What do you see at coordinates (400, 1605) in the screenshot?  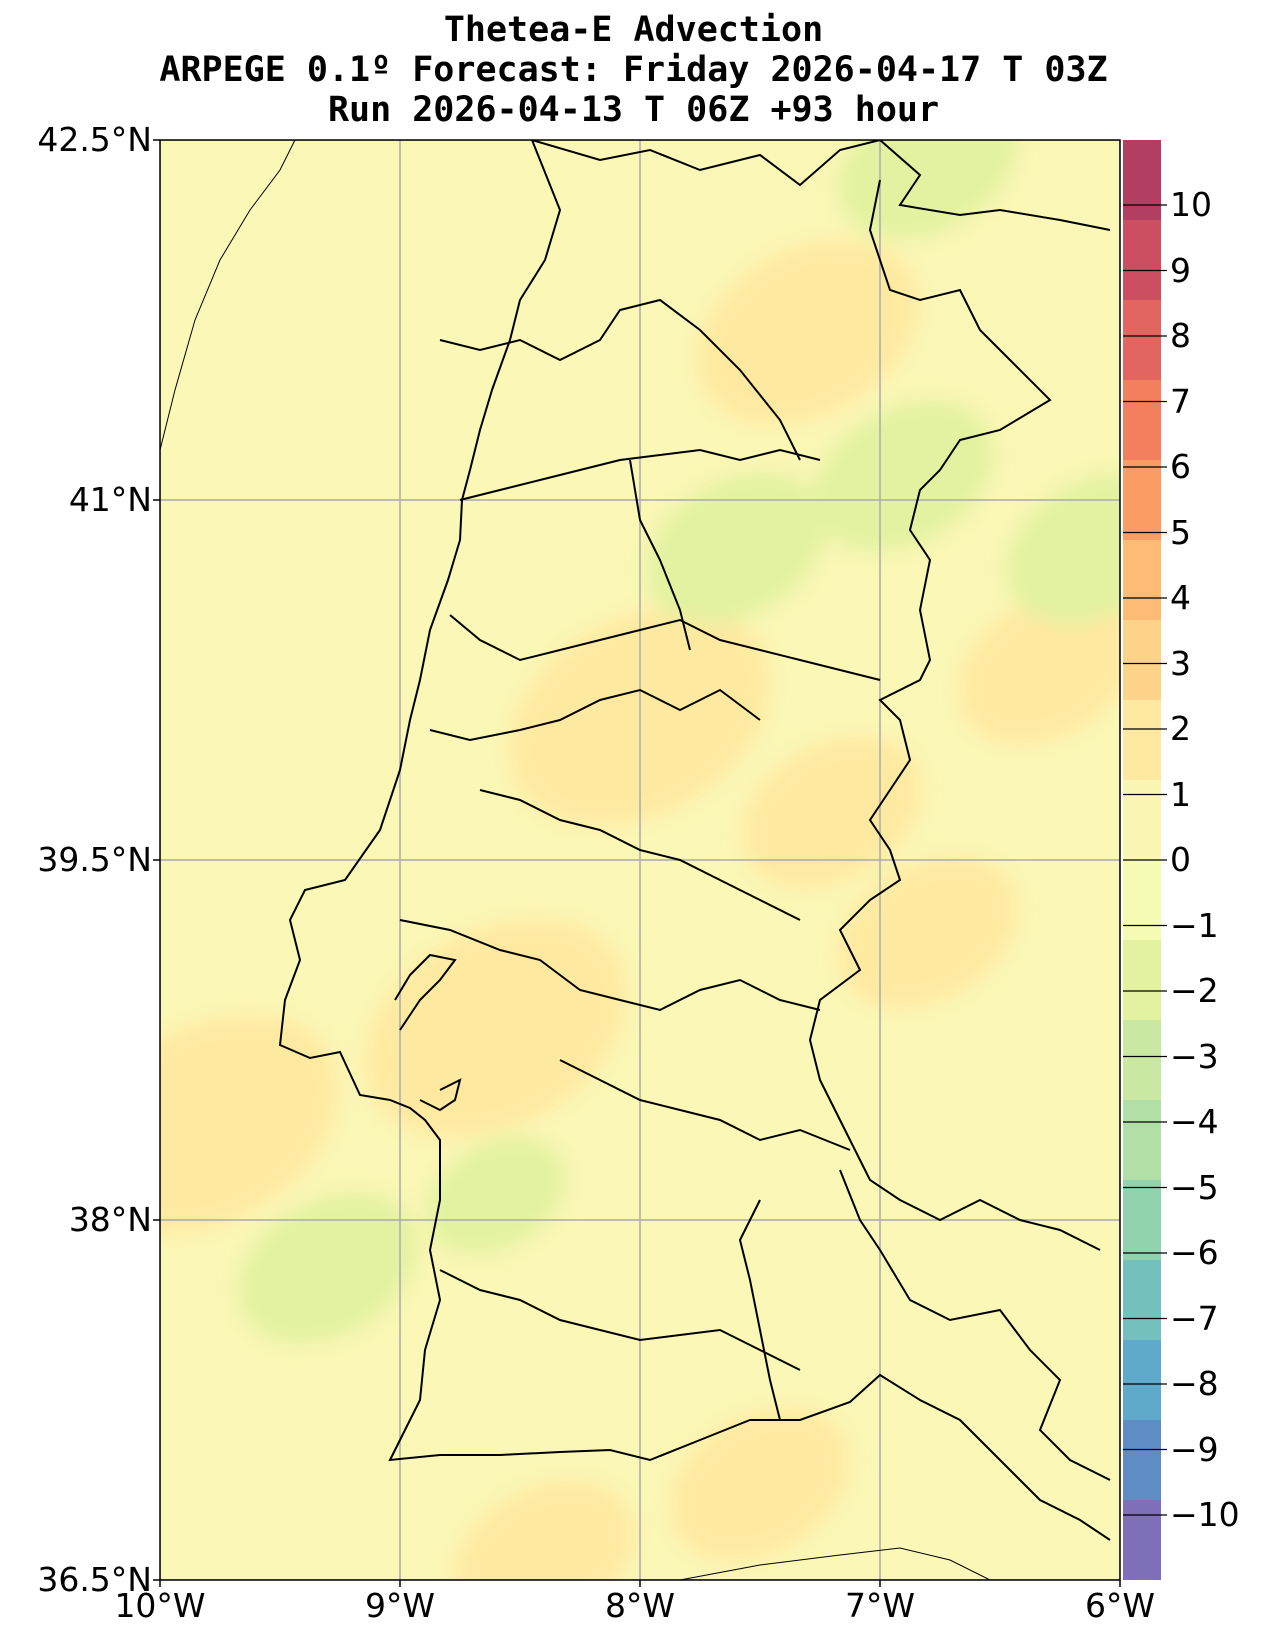 I see `lon-label-1: 9°W` at bounding box center [400, 1605].